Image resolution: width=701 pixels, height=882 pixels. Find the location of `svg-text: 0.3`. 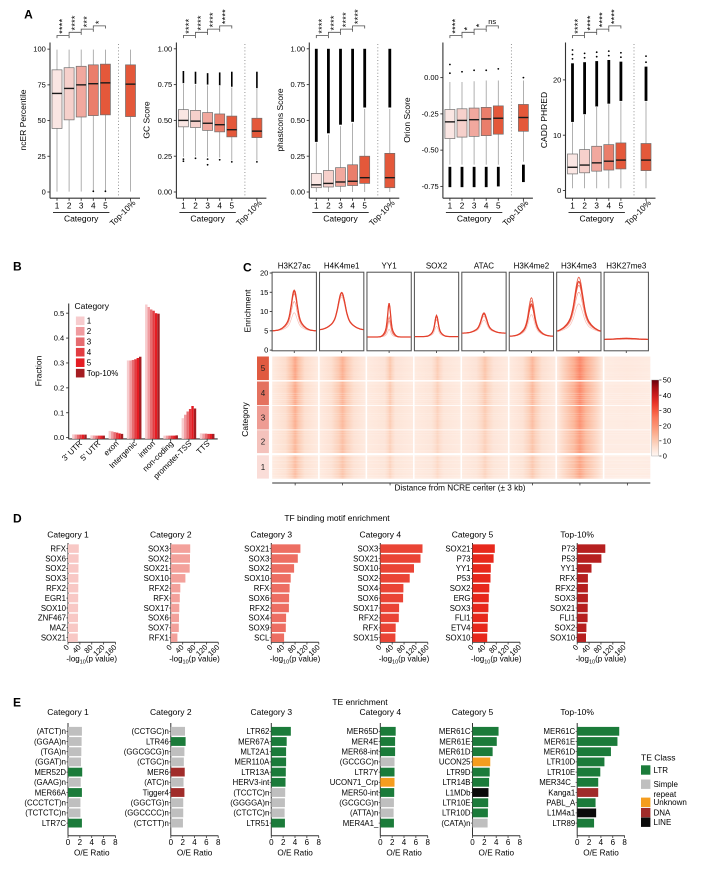

svg-text: 0.3 is located at coordinates (59, 363).